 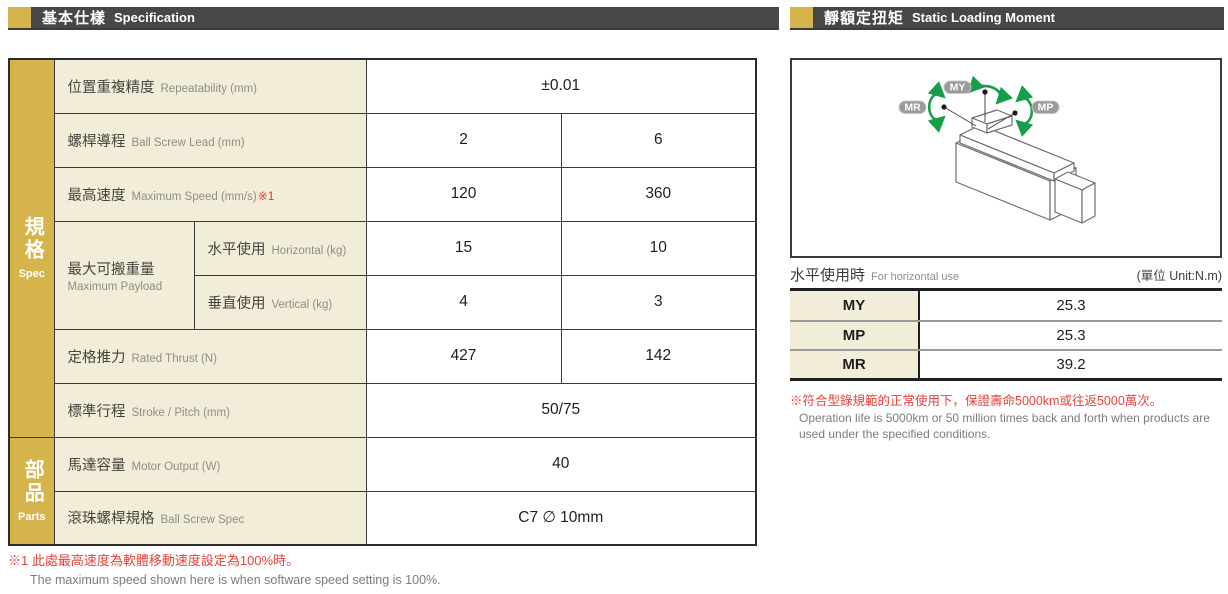 I want to click on value-lead-6: 6, so click(x=658, y=140).